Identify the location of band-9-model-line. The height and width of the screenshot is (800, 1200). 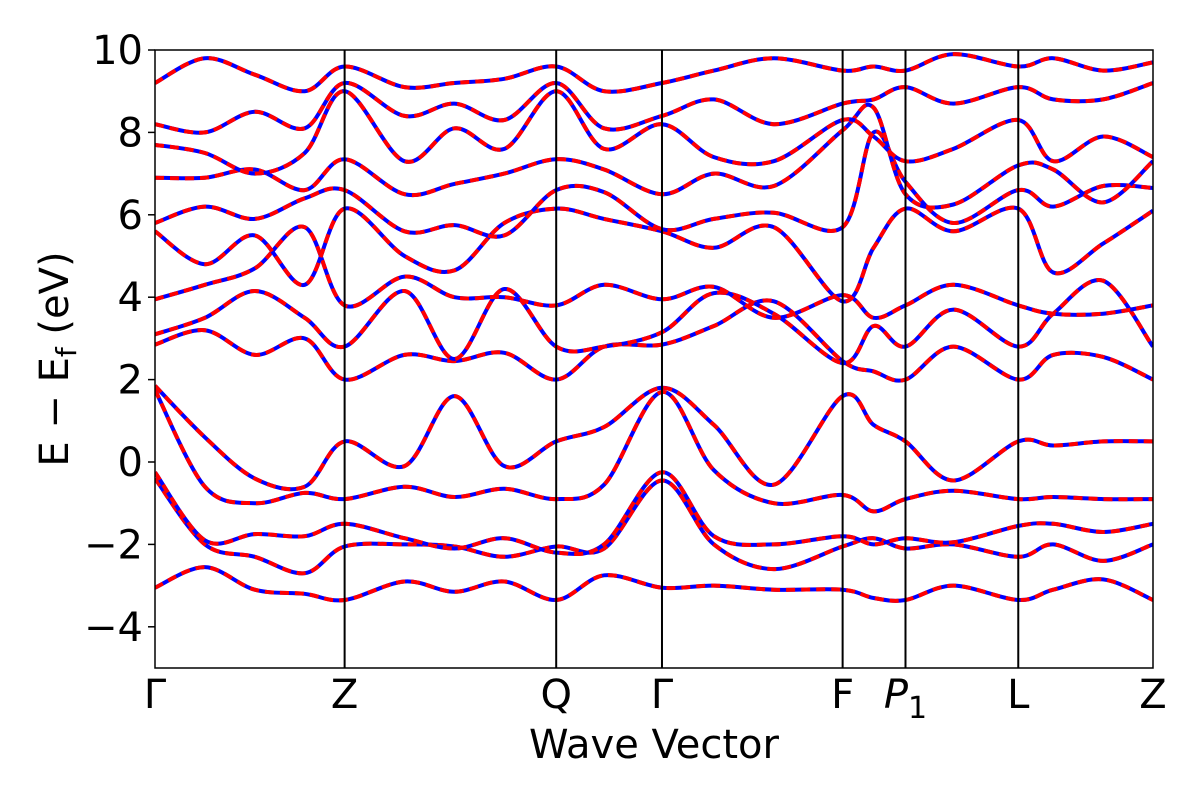
(654, 254).